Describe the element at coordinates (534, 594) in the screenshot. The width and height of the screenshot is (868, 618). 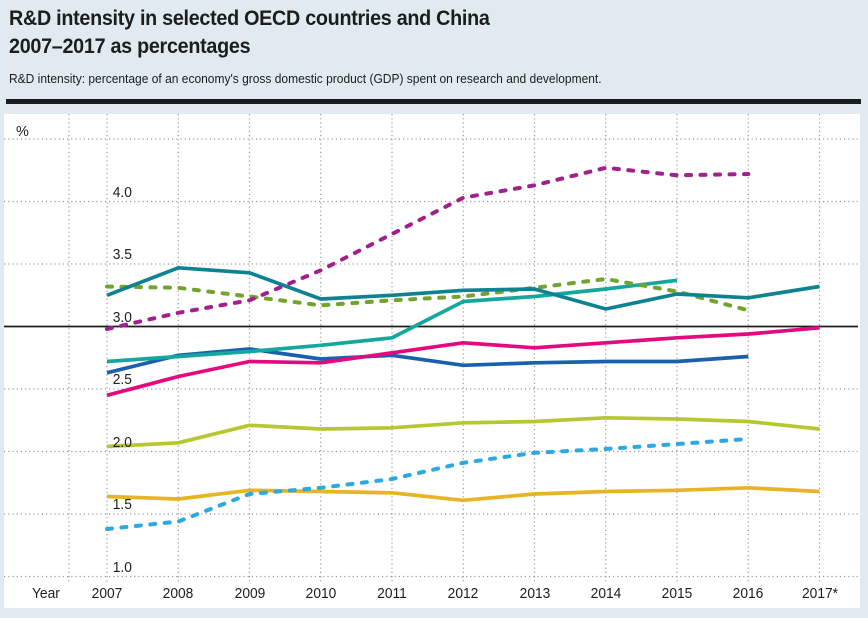
I see `x-tick-label: 2013` at that location.